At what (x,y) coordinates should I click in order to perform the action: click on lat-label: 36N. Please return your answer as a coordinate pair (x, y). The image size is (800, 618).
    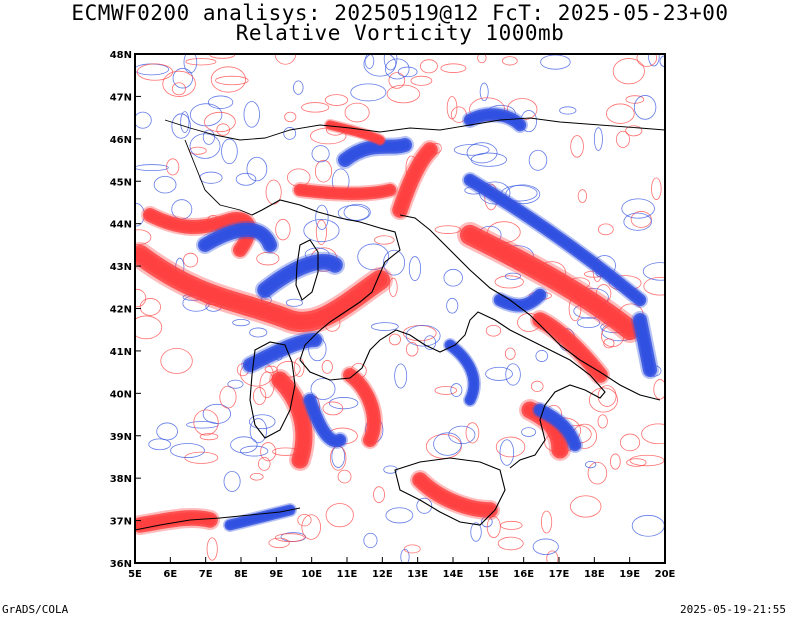
    Looking at the image, I should click on (121, 564).